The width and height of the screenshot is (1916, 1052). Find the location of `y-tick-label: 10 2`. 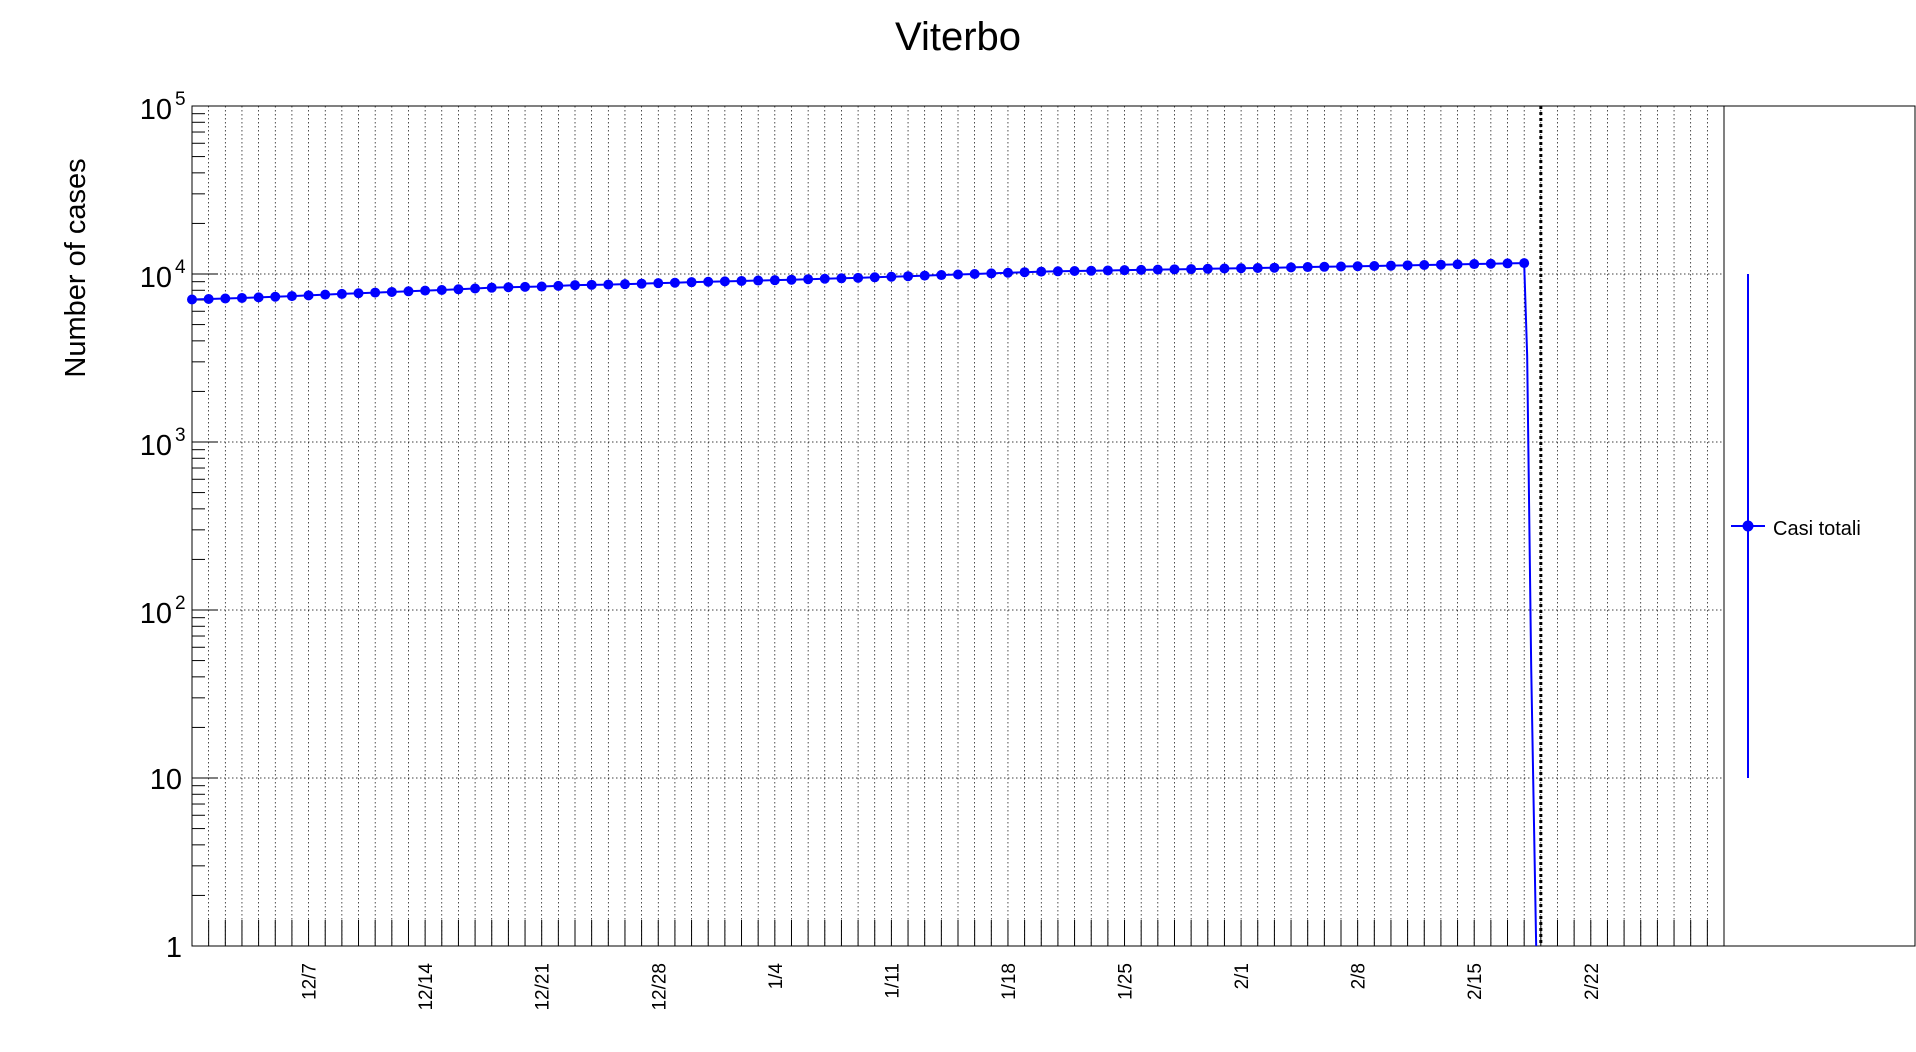

y-tick-label: 10 2 is located at coordinates (163, 611).